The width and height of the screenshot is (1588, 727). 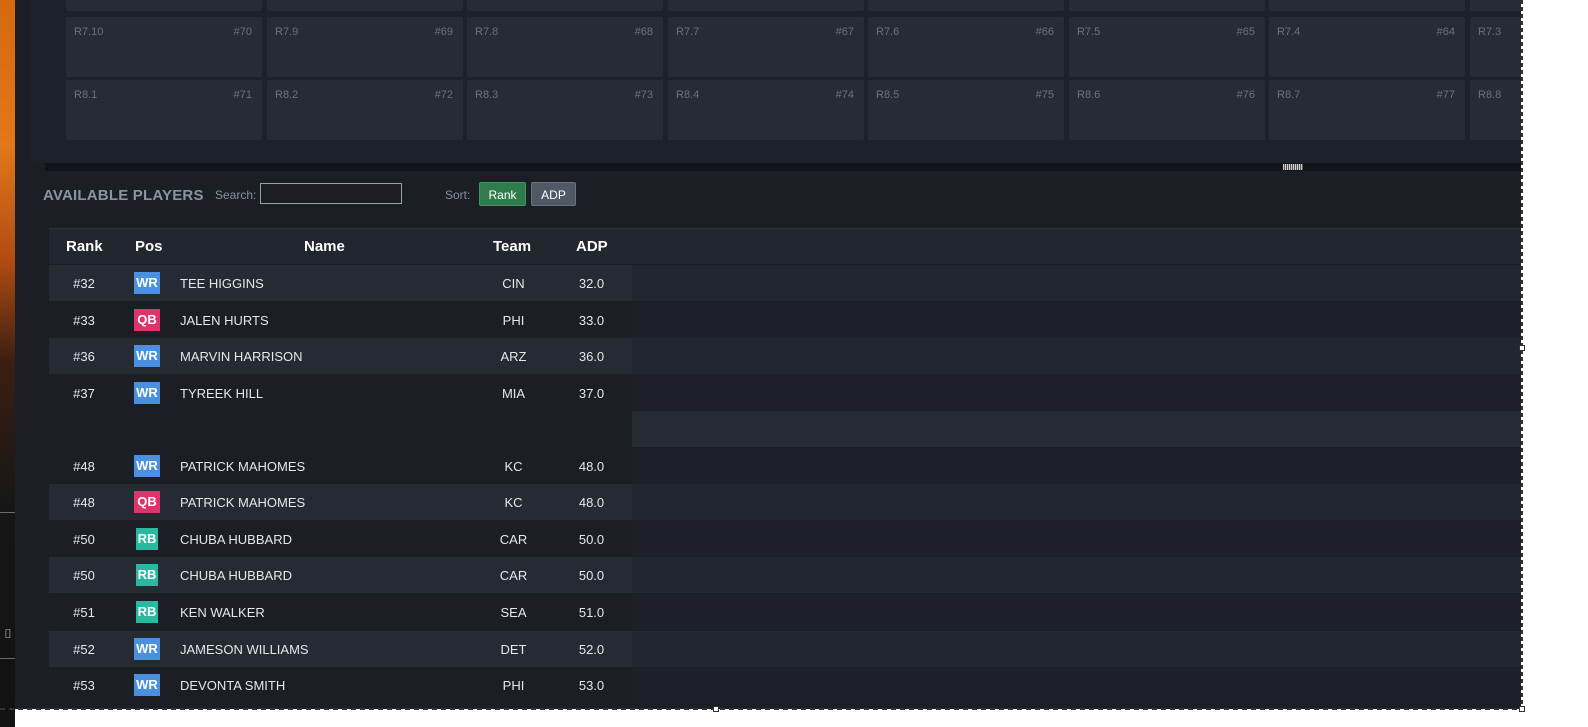 I want to click on player-team: CAR, so click(x=513, y=575).